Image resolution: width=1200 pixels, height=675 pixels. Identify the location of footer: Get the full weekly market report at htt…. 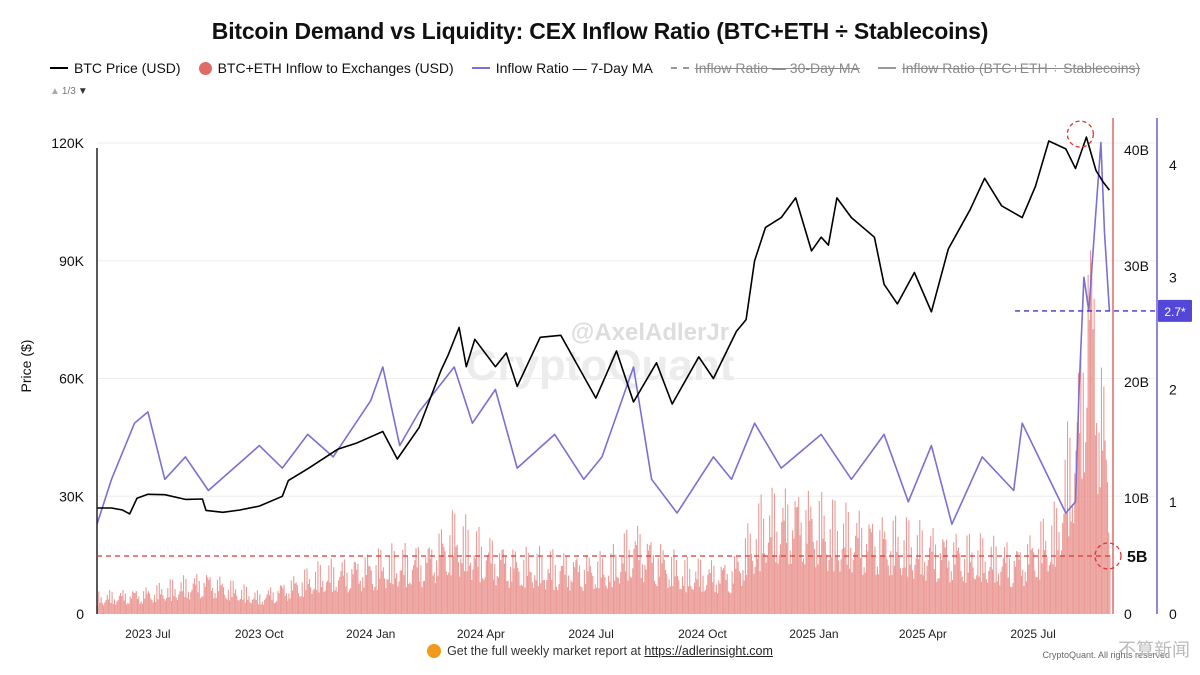
(600, 651).